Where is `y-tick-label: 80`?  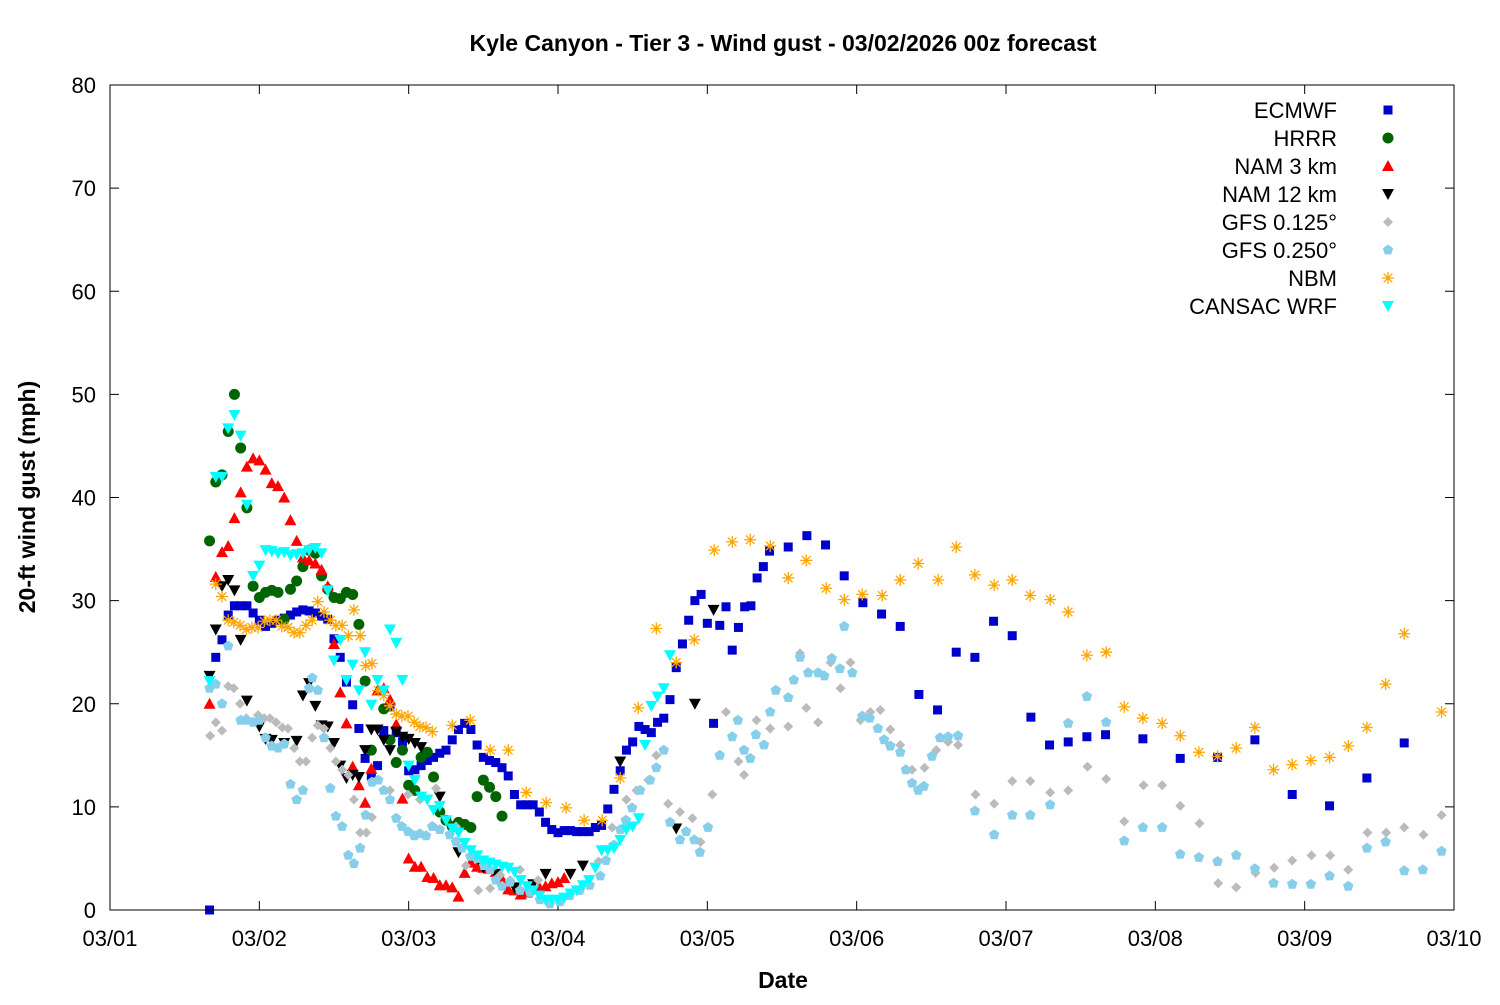
y-tick-label: 80 is located at coordinates (84, 85).